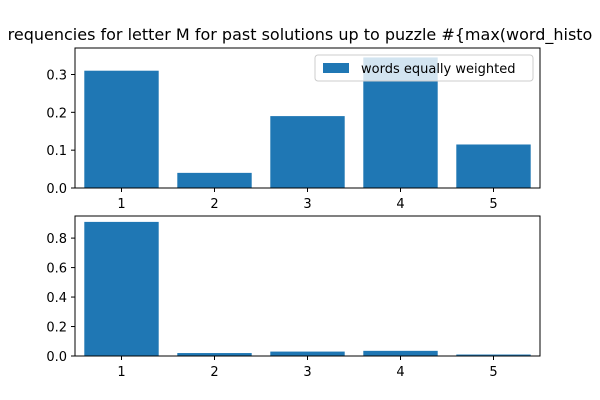  What do you see at coordinates (493, 372) in the screenshot?
I see `bottom-x-tick-label: 5` at bounding box center [493, 372].